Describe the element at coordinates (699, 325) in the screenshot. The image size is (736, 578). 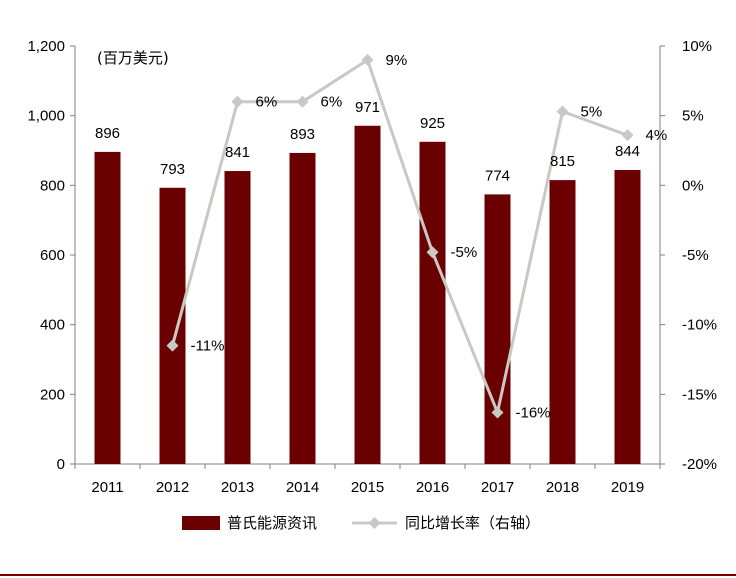
I see `right-tick-label: -10%` at that location.